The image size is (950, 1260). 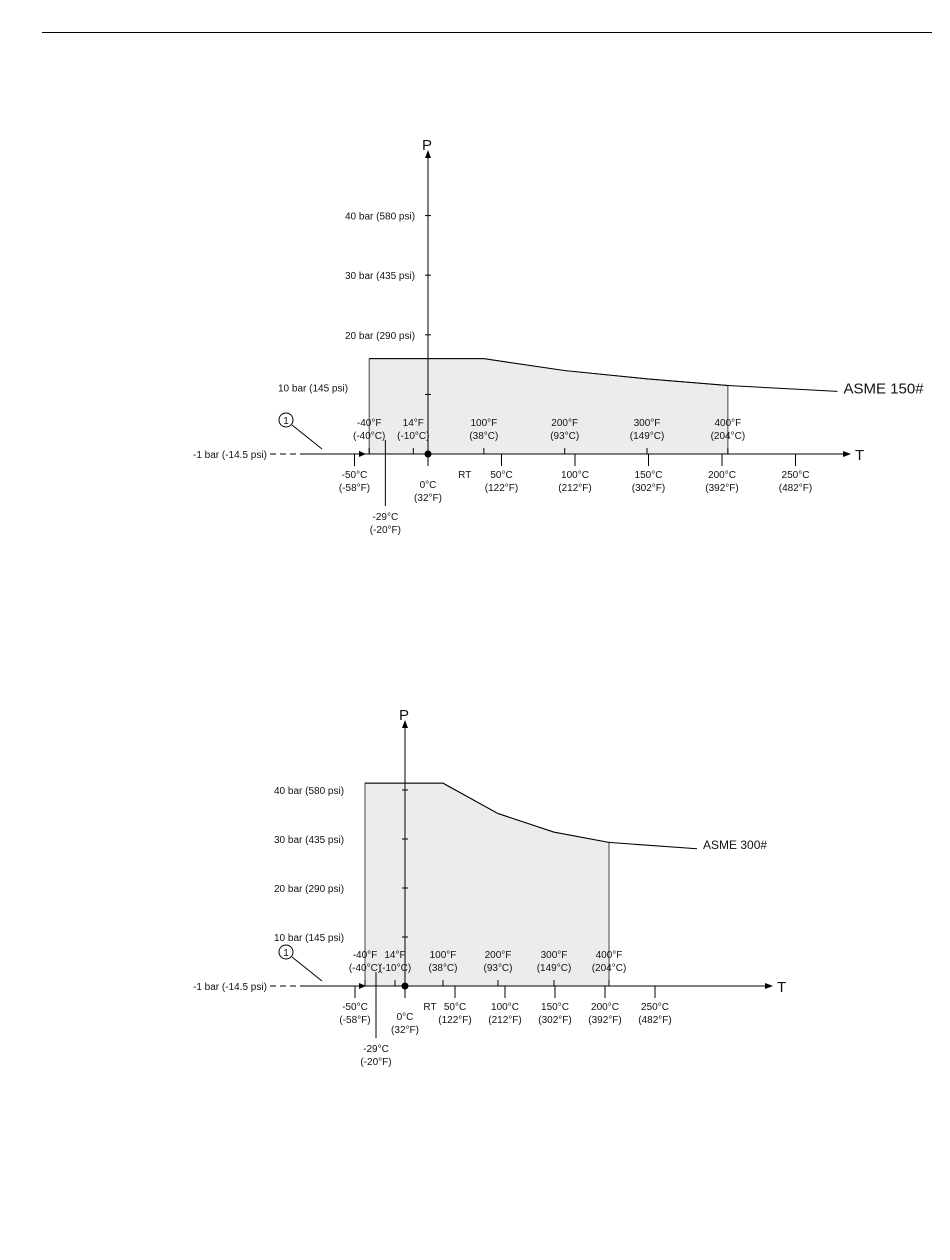 What do you see at coordinates (487, 32) in the screenshot?
I see `page-header-rule` at bounding box center [487, 32].